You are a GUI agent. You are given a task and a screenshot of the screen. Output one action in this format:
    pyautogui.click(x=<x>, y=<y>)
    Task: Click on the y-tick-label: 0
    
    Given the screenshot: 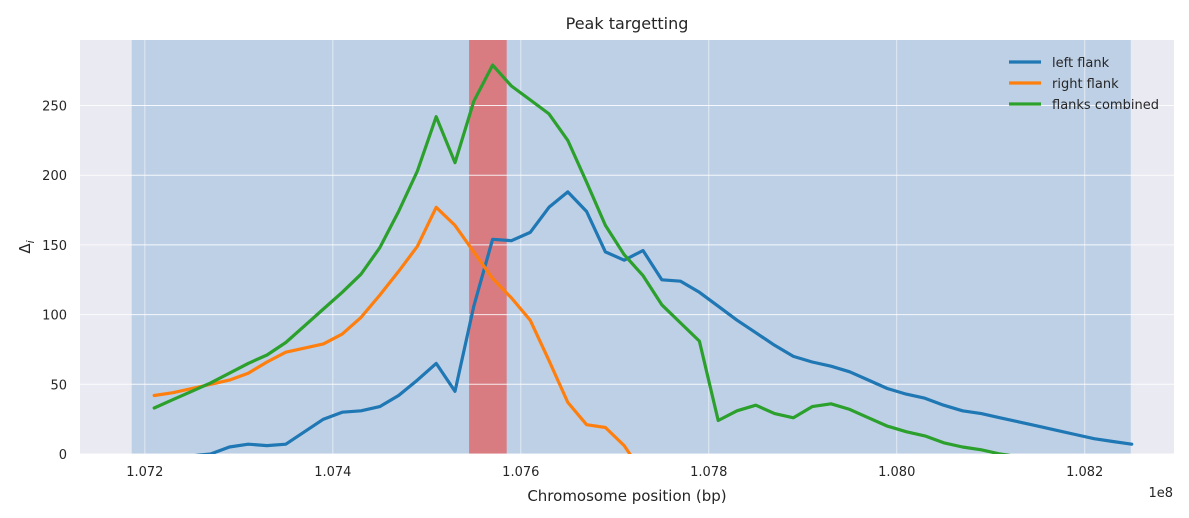 What is the action you would take?
    pyautogui.click(x=63, y=455)
    